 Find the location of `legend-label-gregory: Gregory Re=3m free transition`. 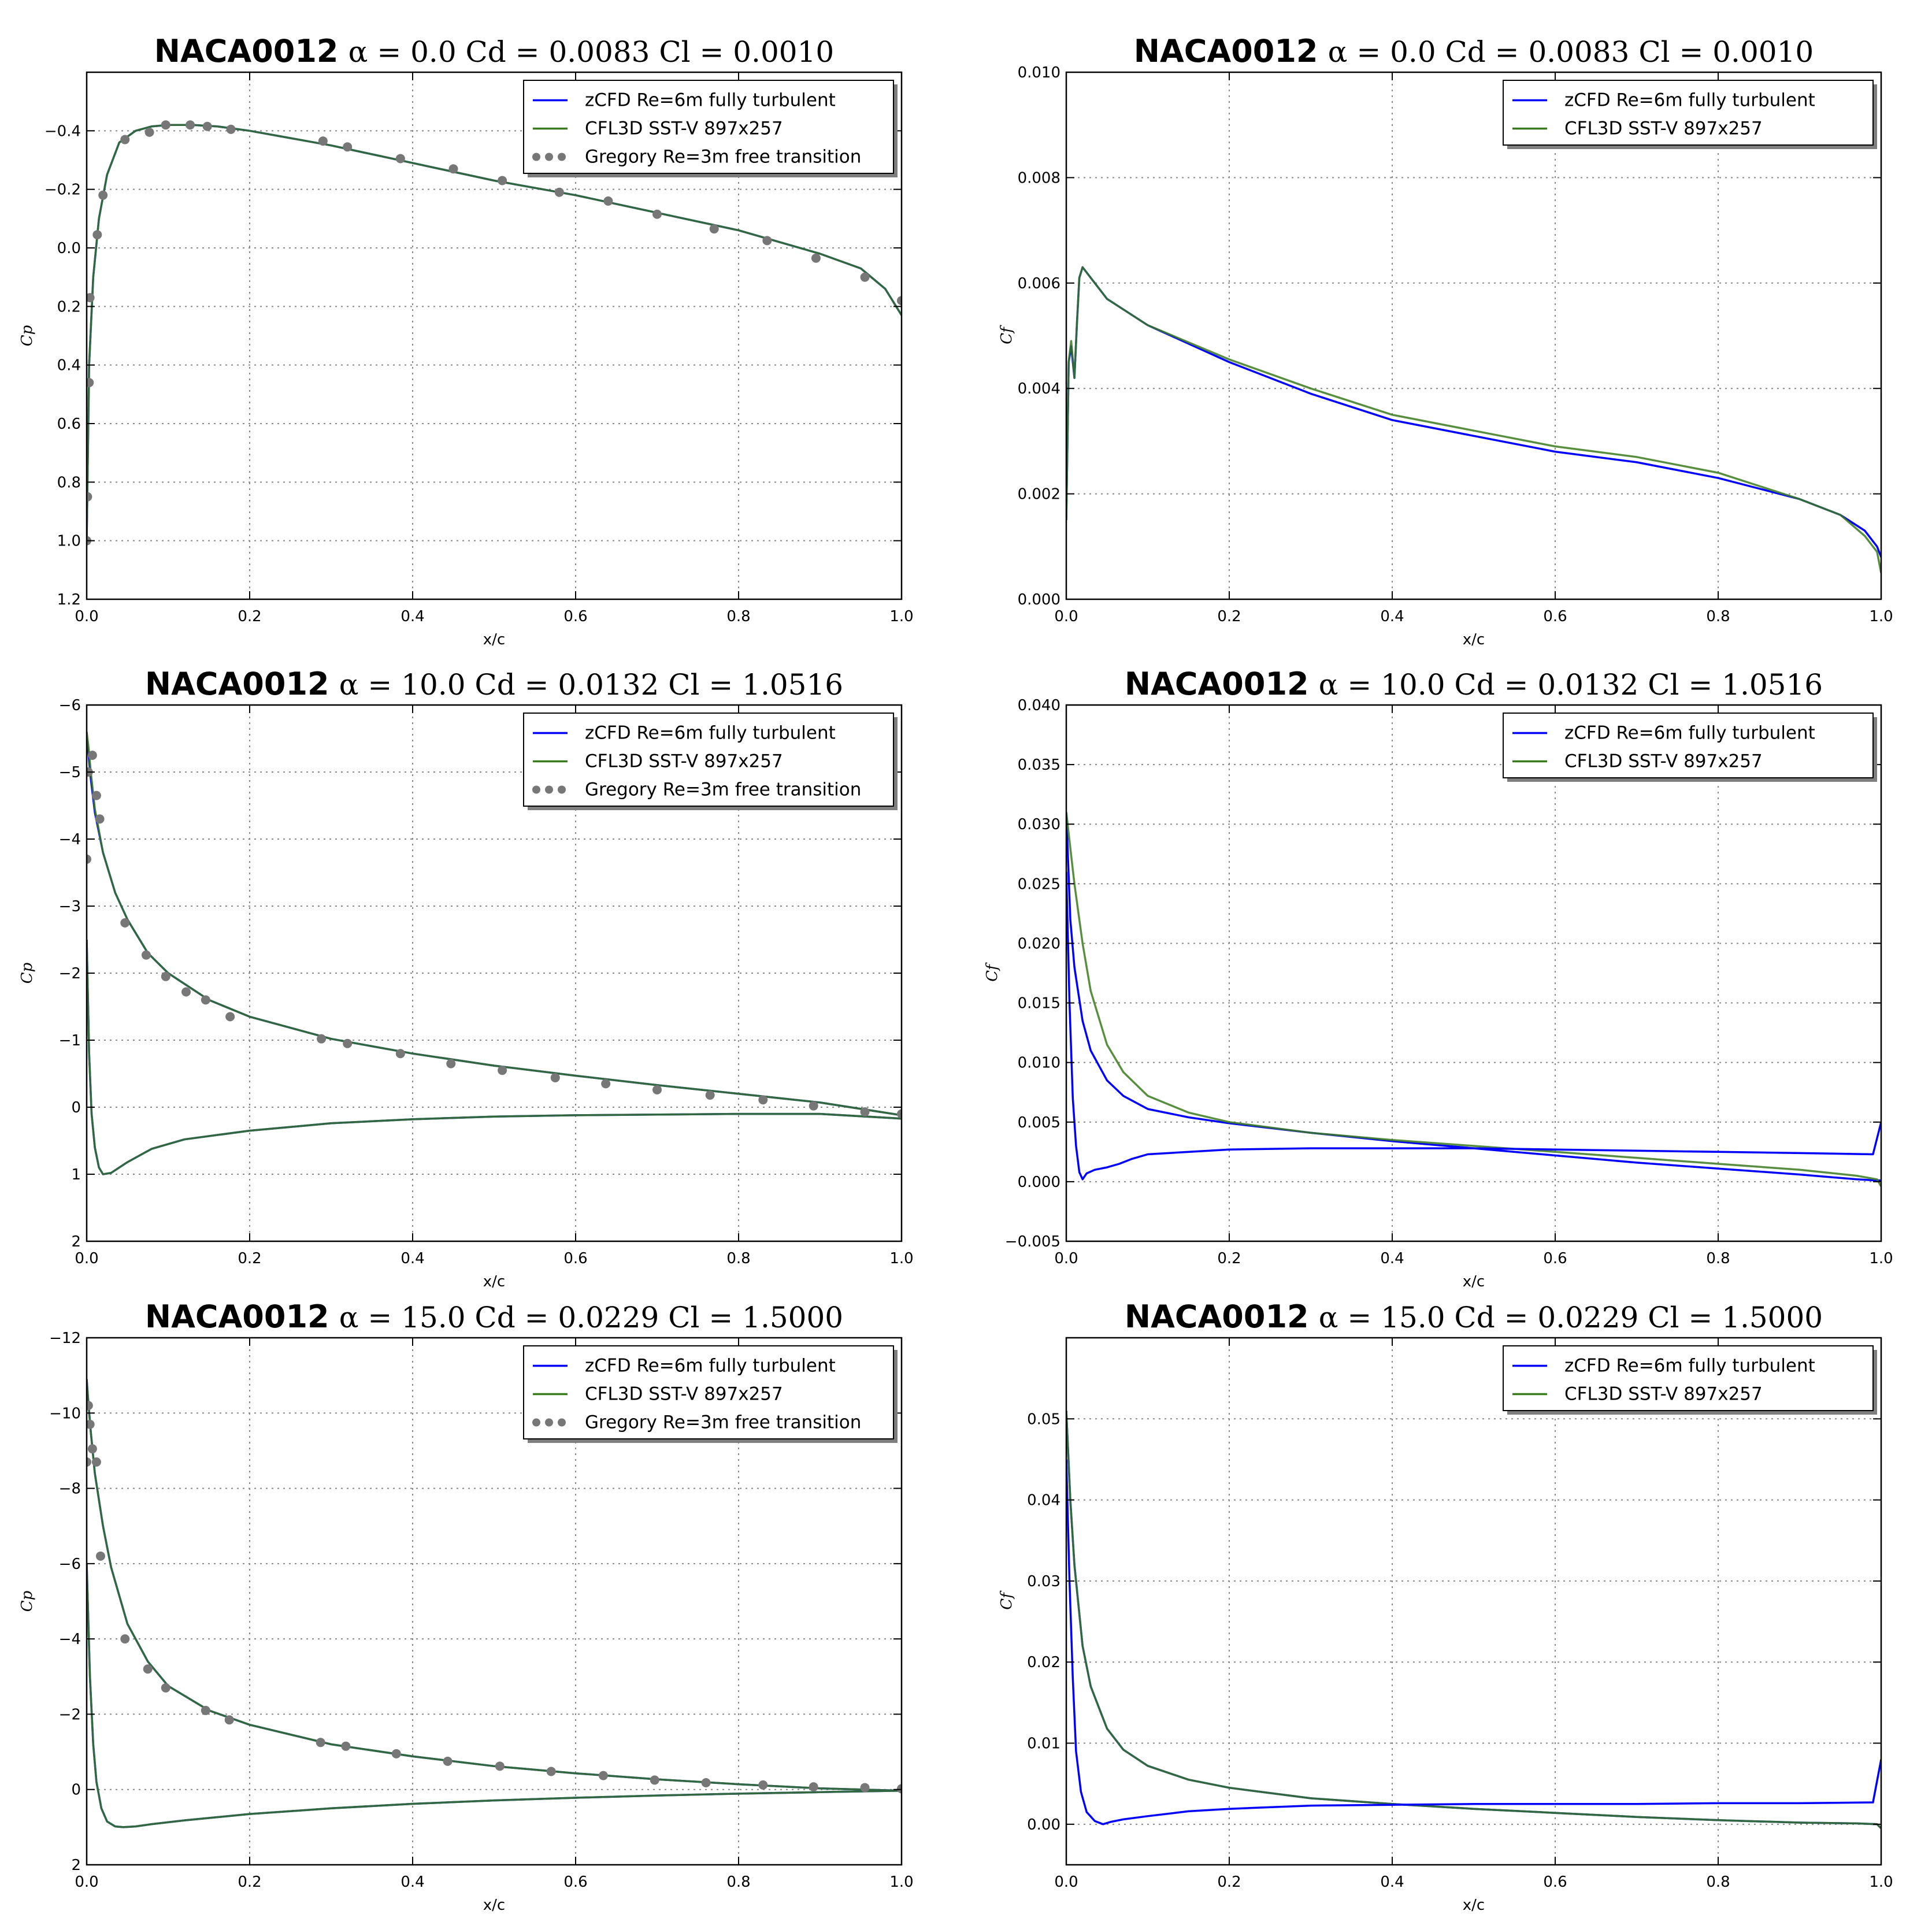

legend-label-gregory: Gregory Re=3m free transition is located at coordinates (723, 1422).